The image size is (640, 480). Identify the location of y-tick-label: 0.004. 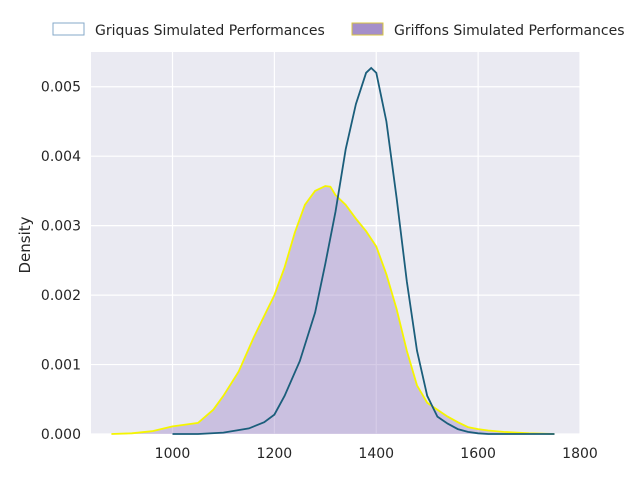
(61, 157).